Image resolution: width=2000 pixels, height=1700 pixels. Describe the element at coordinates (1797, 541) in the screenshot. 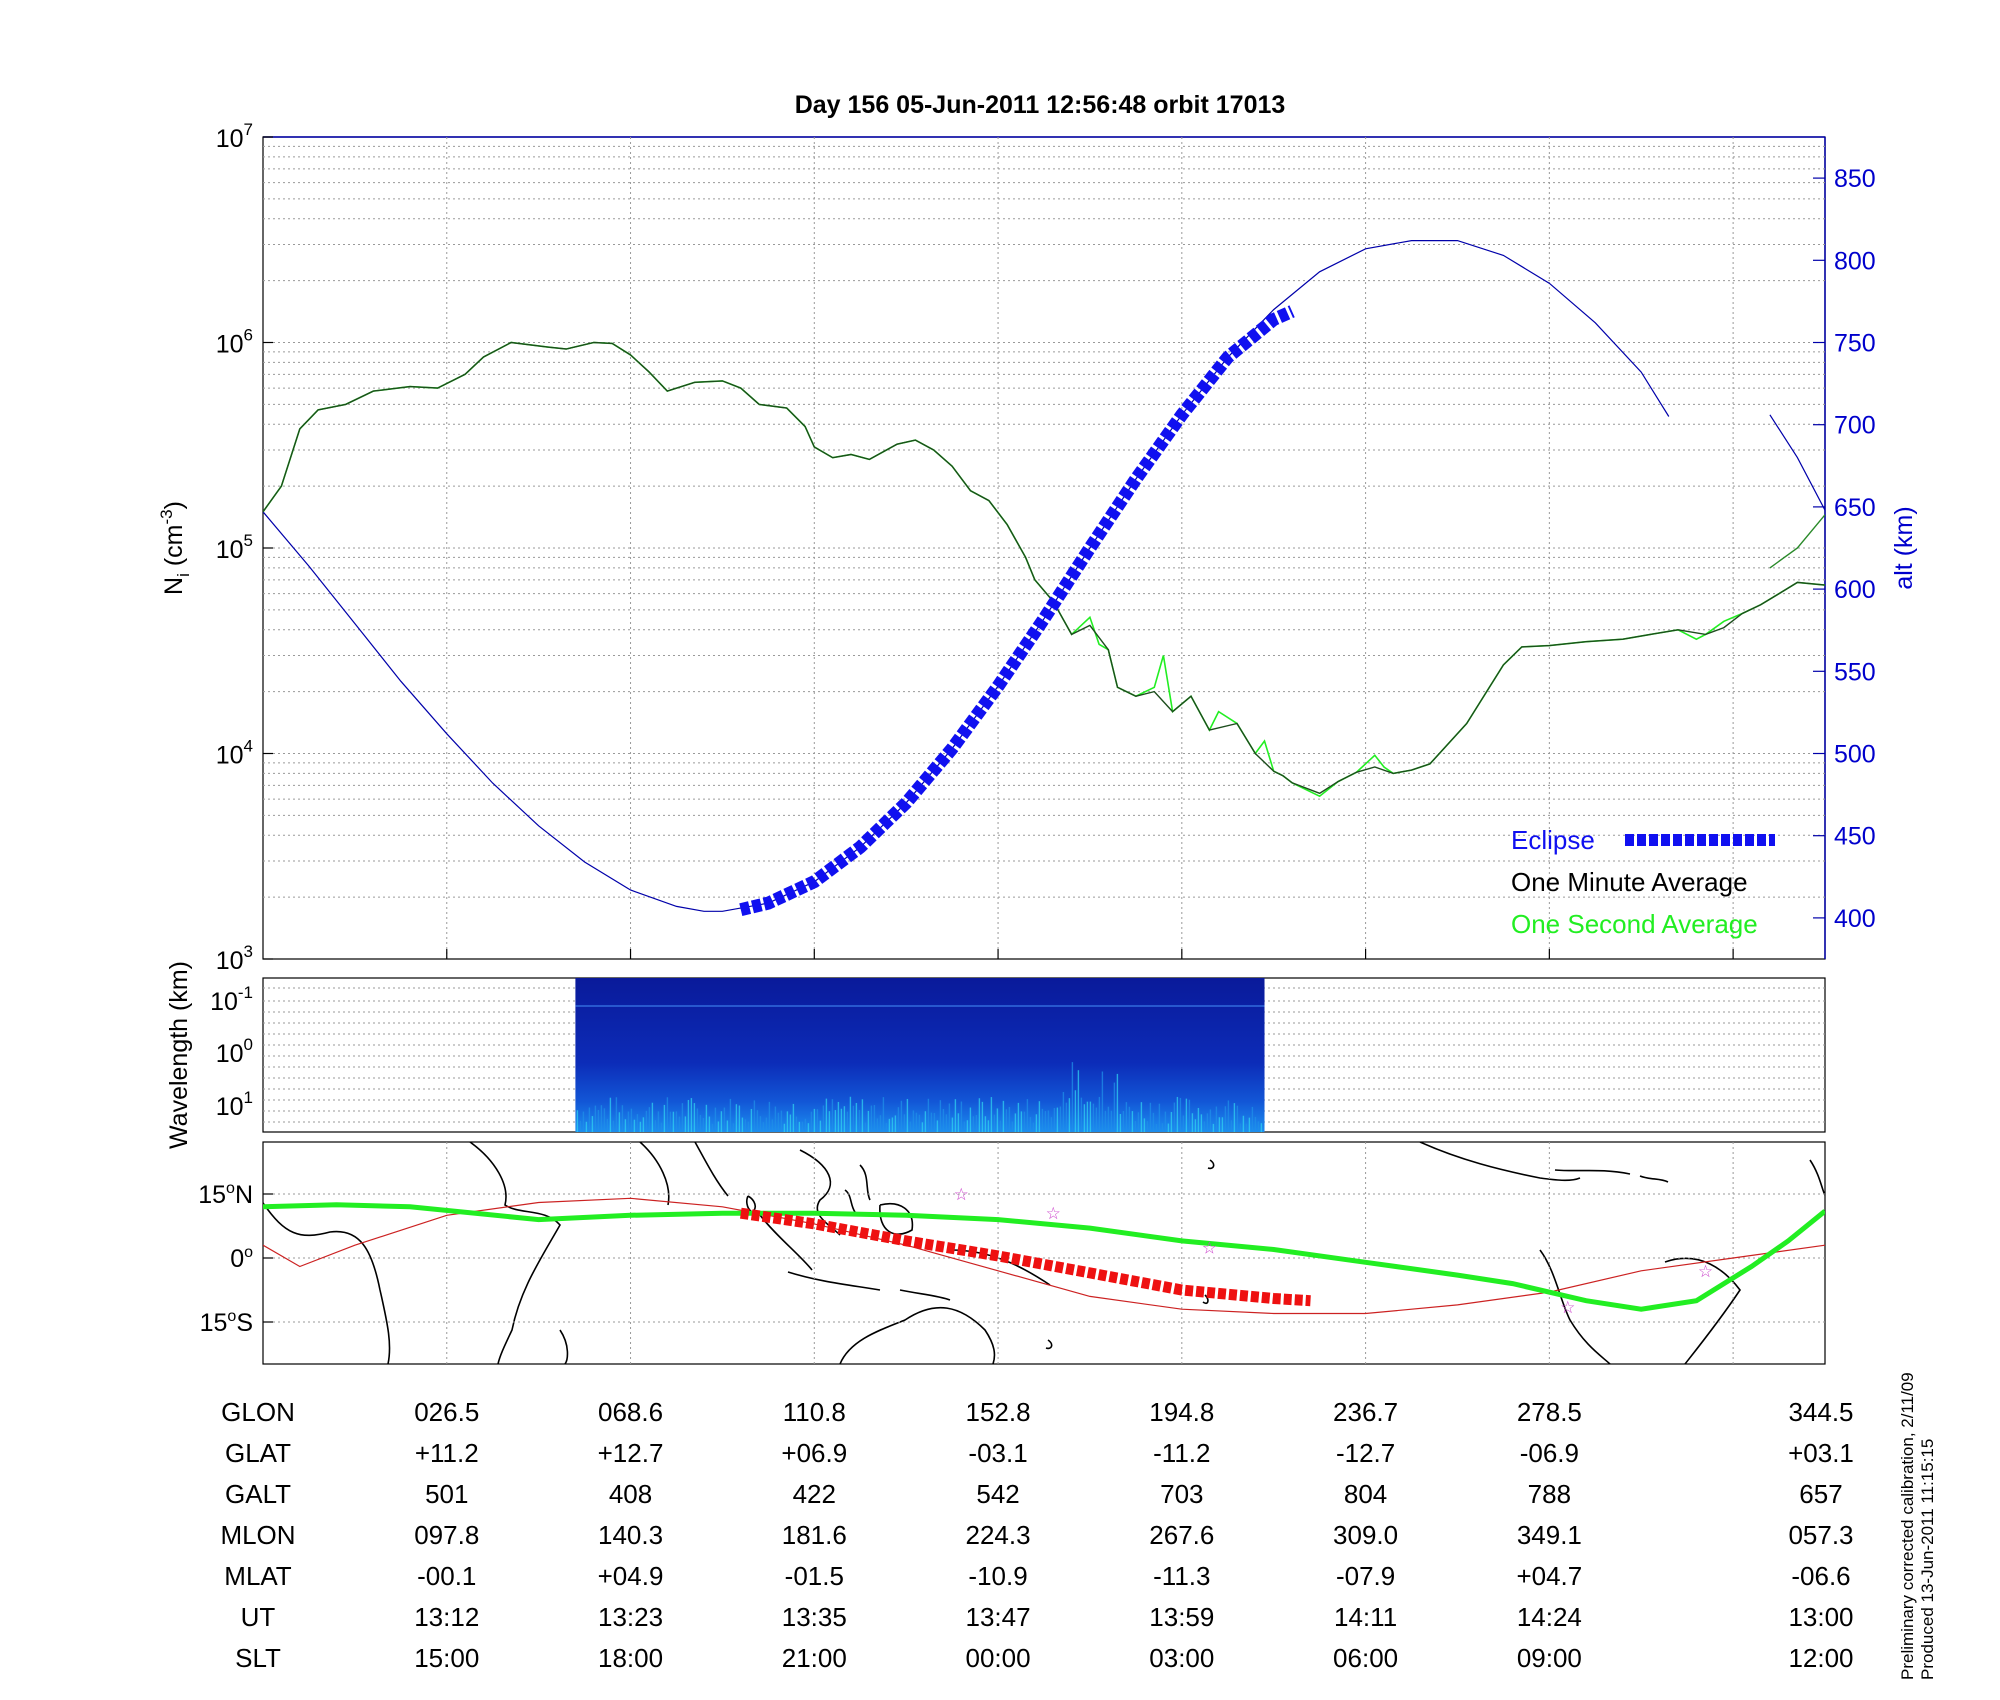

I see `series-line-density-right-segment` at that location.